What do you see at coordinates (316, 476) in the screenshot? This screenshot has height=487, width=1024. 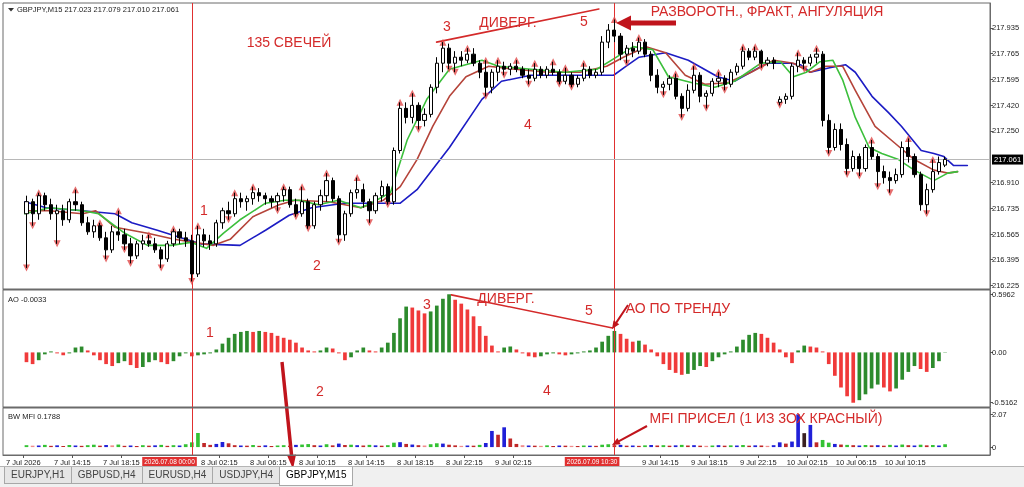 I see `tab: GBPJPY,M15` at bounding box center [316, 476].